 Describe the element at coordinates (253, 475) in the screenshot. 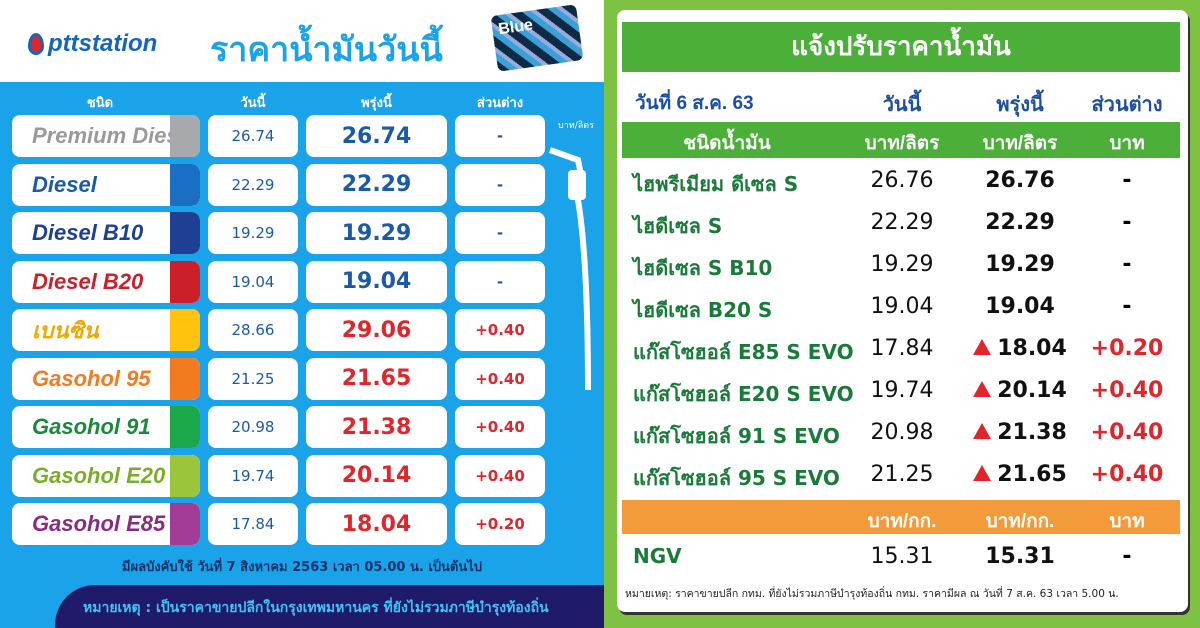

I see `price-today: 19.74` at that location.